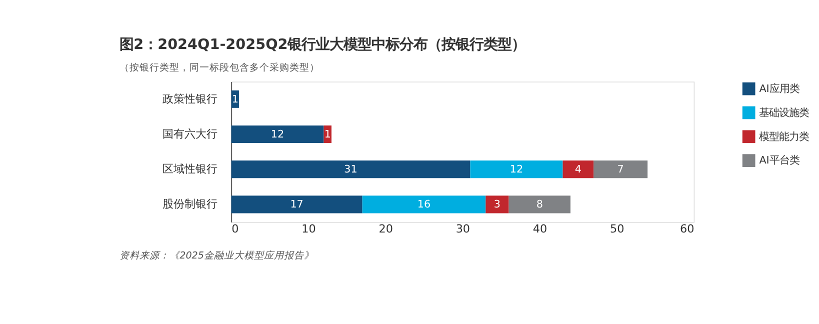  I want to click on x-tick-label: 30, so click(463, 229).